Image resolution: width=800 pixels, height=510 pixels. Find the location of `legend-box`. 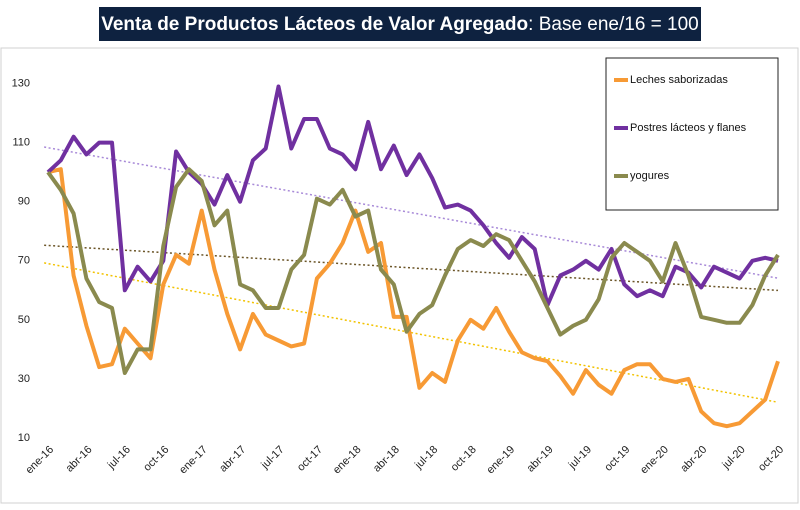

legend-box is located at coordinates (692, 134).